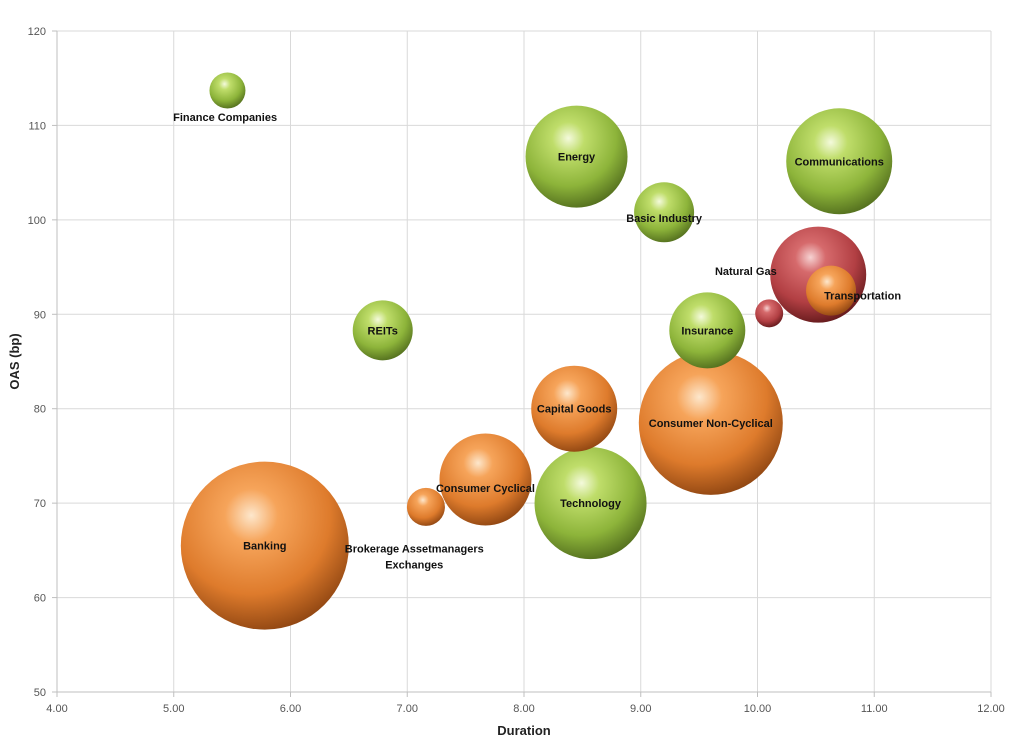 The height and width of the screenshot is (745, 1024). Describe the element at coordinates (37, 221) in the screenshot. I see `y-tick-label: 100` at that location.